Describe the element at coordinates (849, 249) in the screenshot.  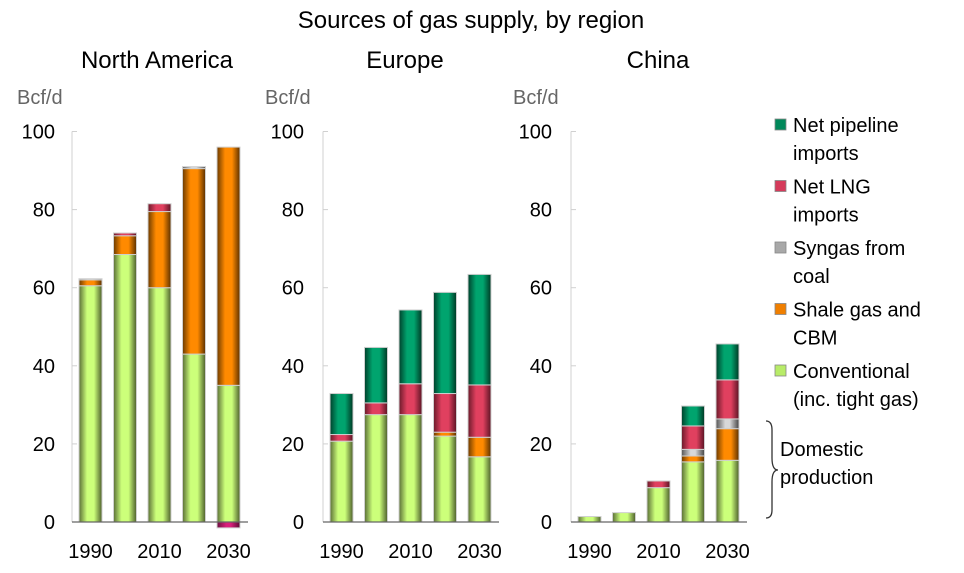
I see `legend-label: Syngas from` at that location.